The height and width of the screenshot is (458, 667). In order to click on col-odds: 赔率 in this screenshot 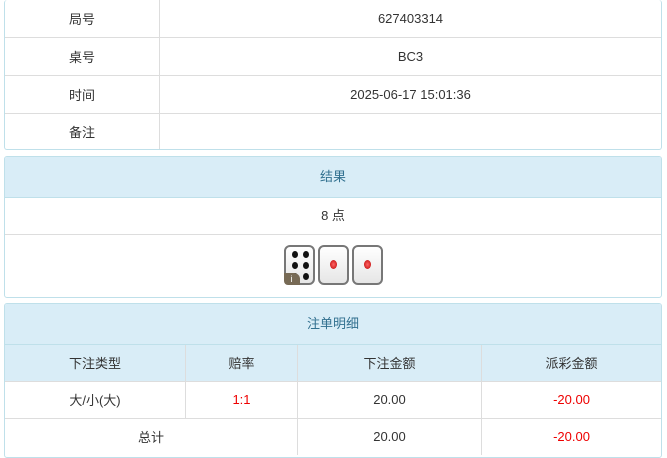, I will do `click(241, 363)`.